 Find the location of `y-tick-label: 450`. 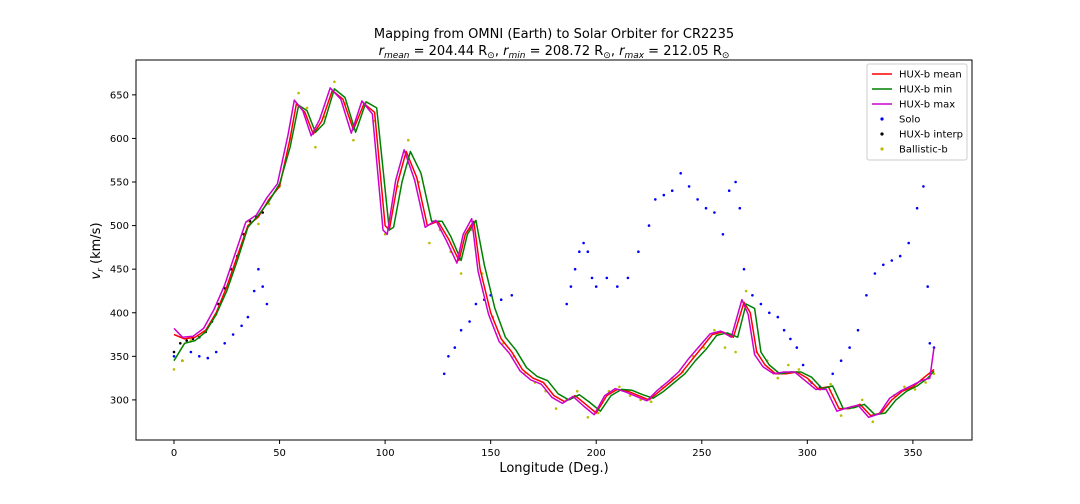

y-tick-label: 450 is located at coordinates (119, 270).